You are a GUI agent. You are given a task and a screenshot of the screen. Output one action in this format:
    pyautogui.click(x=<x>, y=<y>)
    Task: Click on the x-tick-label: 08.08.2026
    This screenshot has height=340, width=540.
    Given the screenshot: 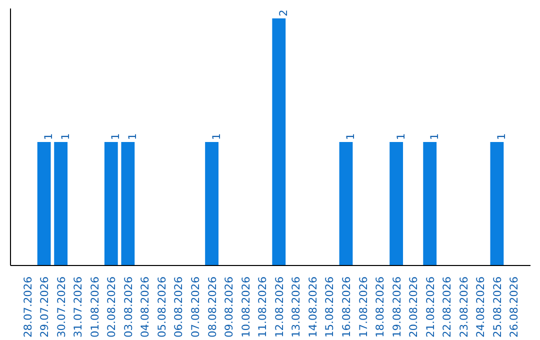 What is the action you would take?
    pyautogui.click(x=212, y=307)
    